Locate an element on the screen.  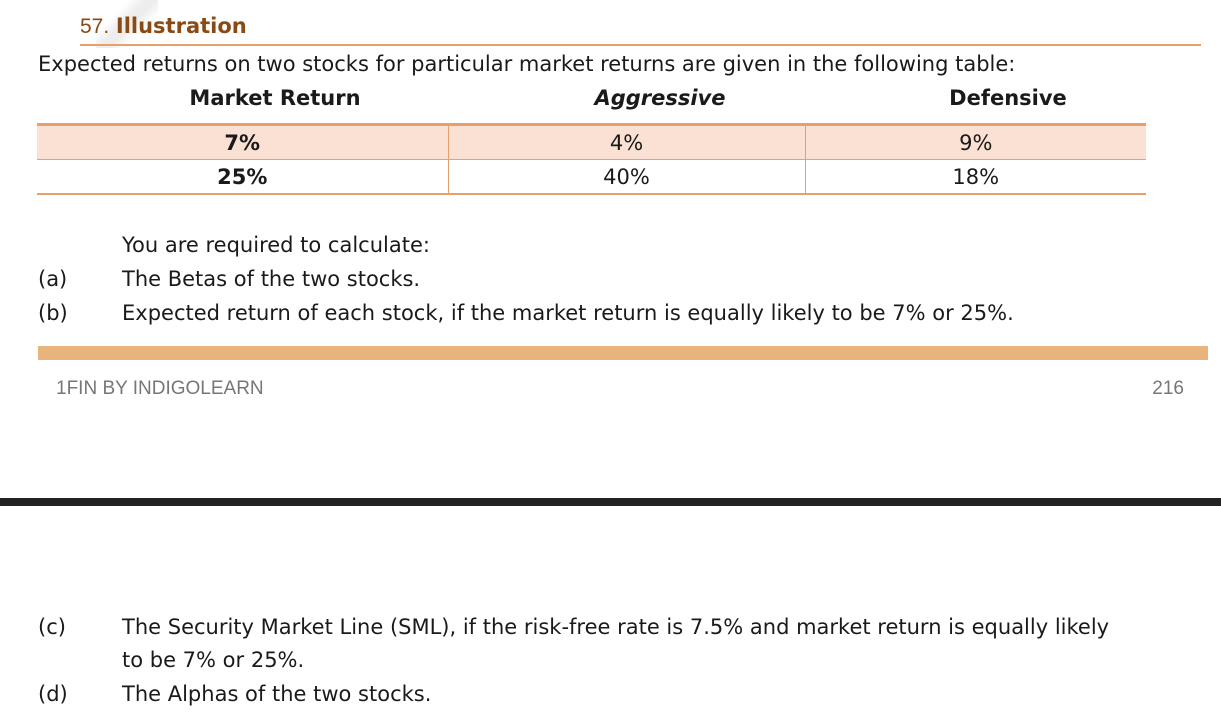
table-row: 25% 40% 18% is located at coordinates (591, 177).